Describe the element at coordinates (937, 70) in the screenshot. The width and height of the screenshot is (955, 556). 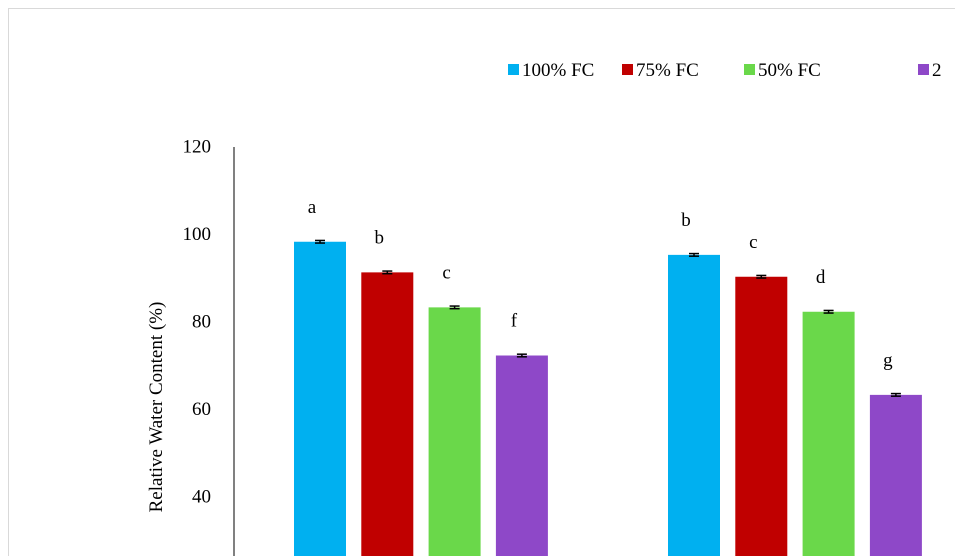
I see `legend-label: 2` at that location.